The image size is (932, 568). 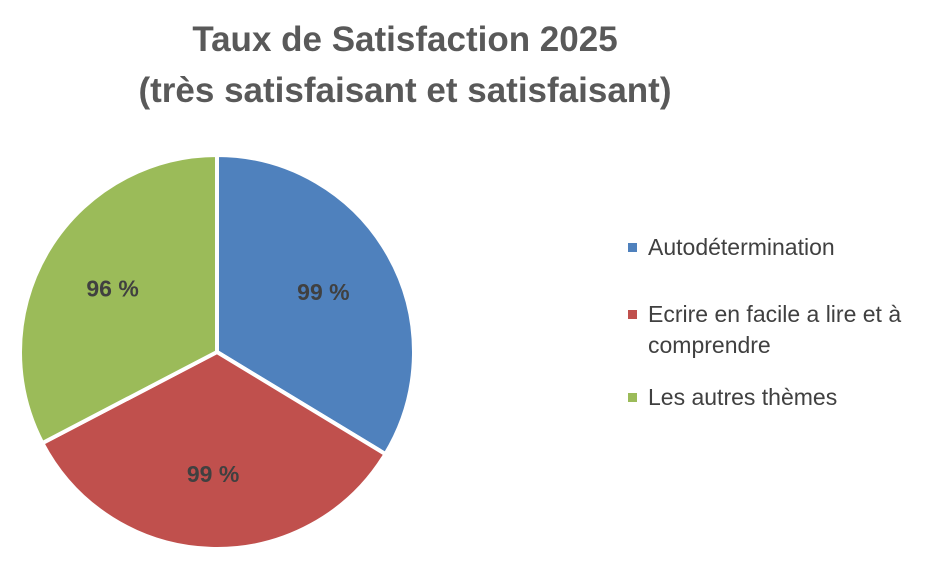 I want to click on pie-data-labels: 99 % 99 % 96 %, so click(x=217, y=381).